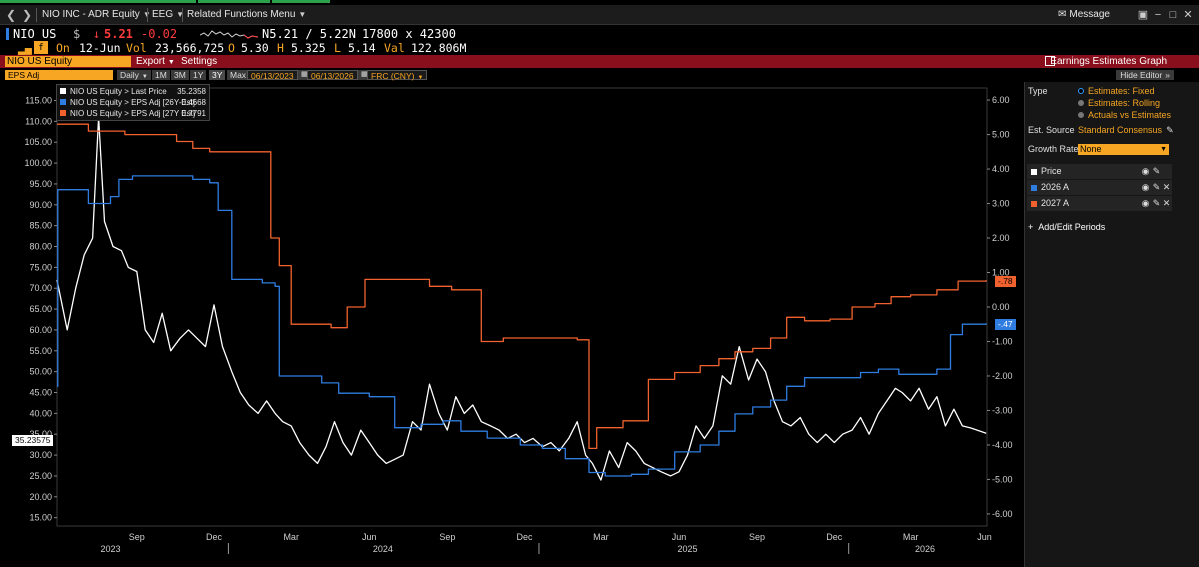 The image size is (1199, 567). What do you see at coordinates (439, 48) in the screenshot?
I see `traded-value: 122.806M` at bounding box center [439, 48].